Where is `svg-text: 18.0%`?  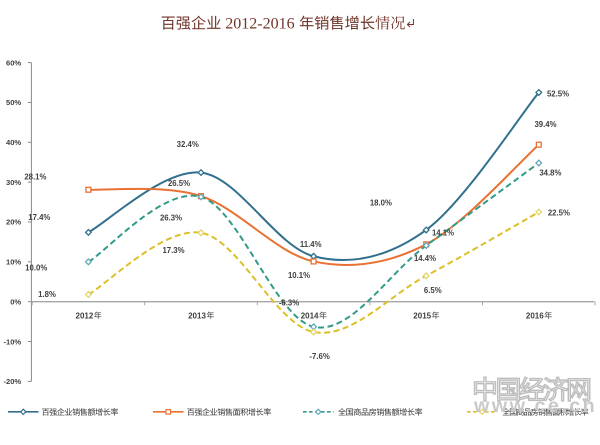
svg-text: 18.0% is located at coordinates (381, 203).